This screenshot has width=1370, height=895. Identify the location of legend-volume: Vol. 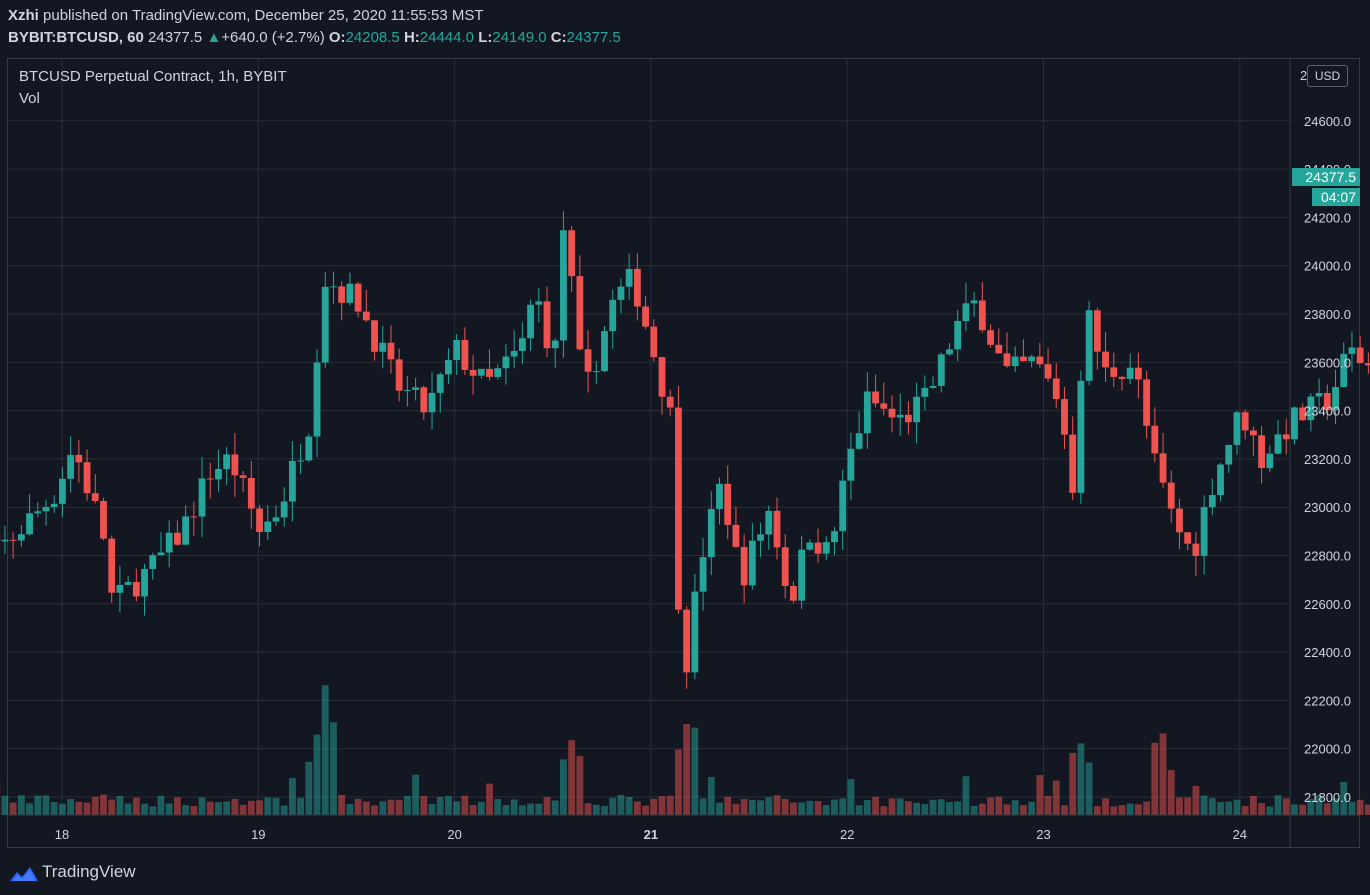
(29, 98).